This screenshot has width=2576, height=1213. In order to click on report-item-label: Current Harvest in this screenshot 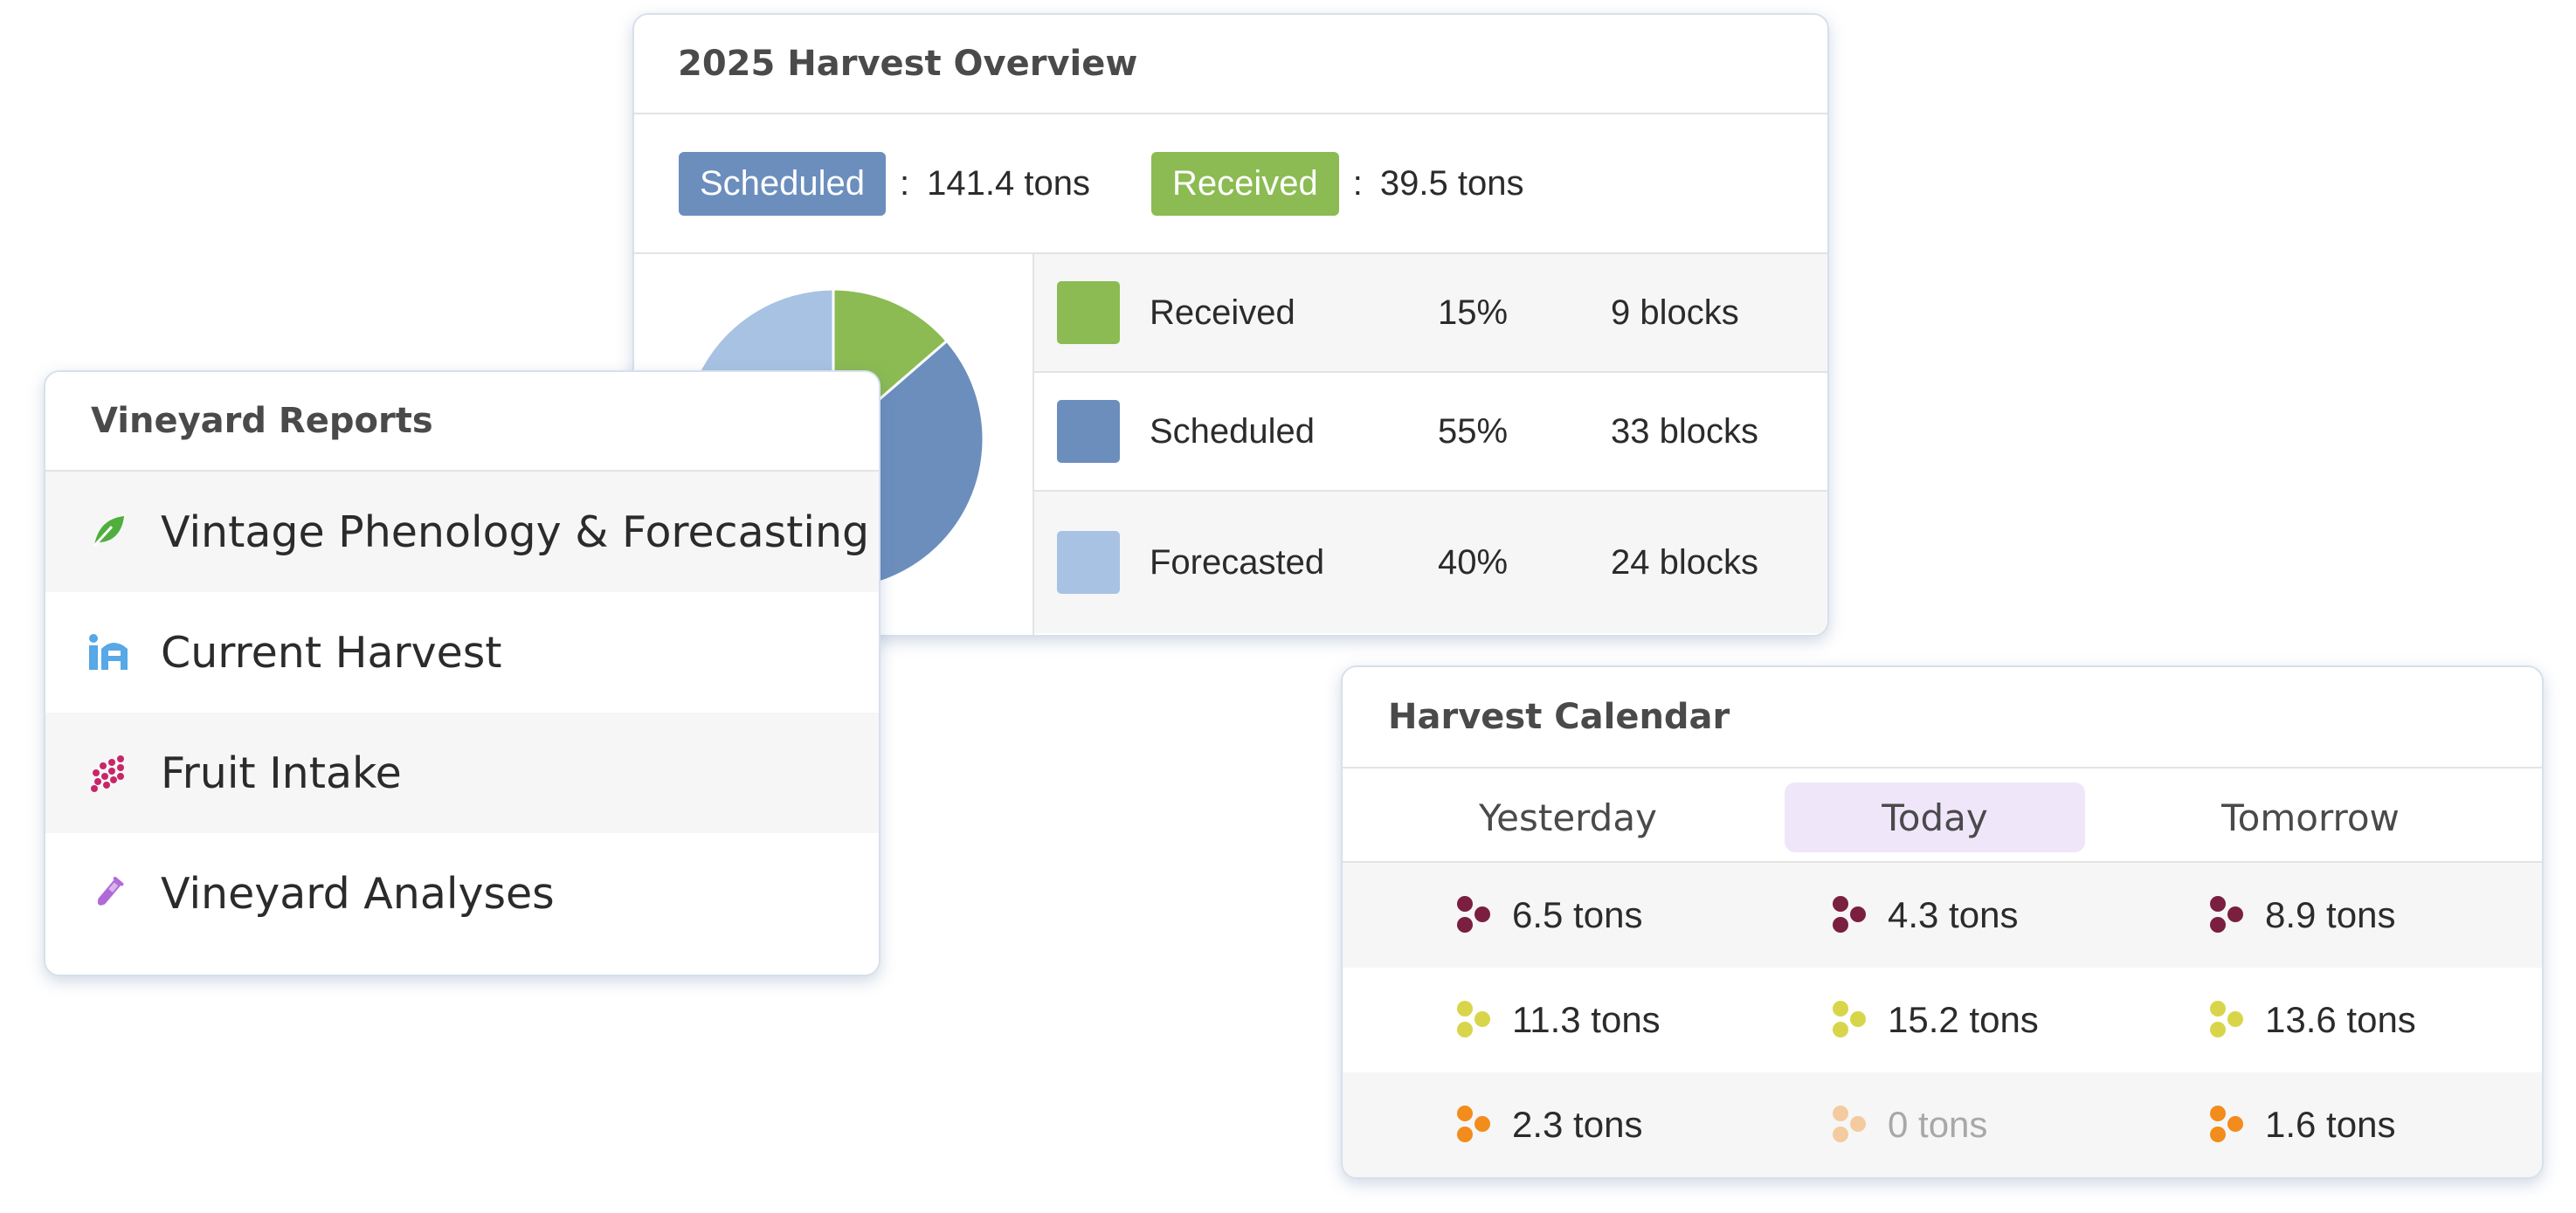, I will do `click(331, 652)`.